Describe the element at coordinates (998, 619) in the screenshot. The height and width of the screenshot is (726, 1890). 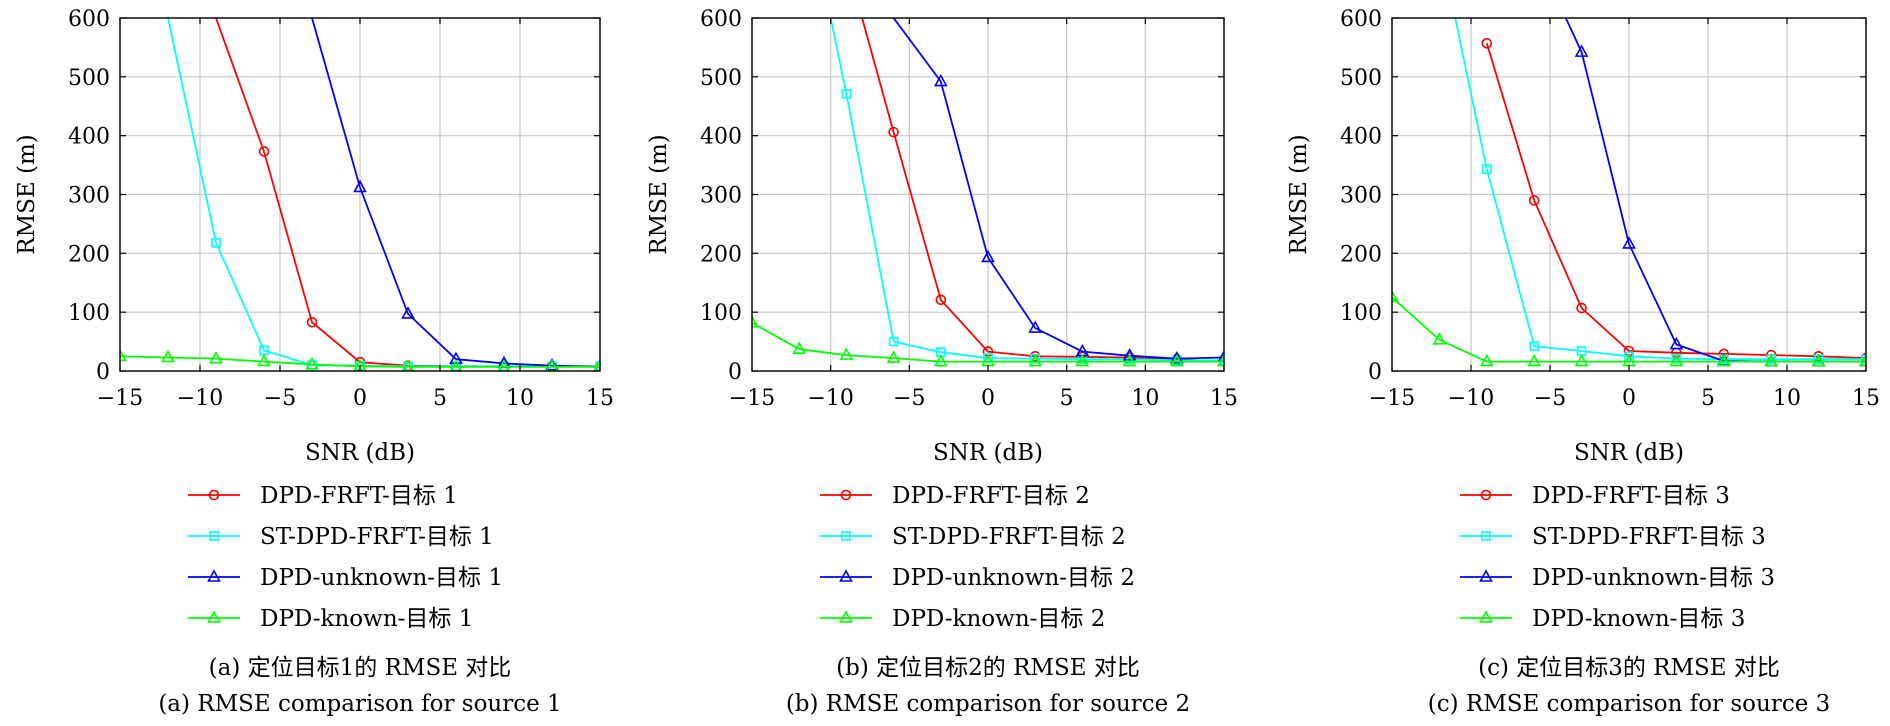
I see `legend-label: DPD-known-目标 2` at that location.